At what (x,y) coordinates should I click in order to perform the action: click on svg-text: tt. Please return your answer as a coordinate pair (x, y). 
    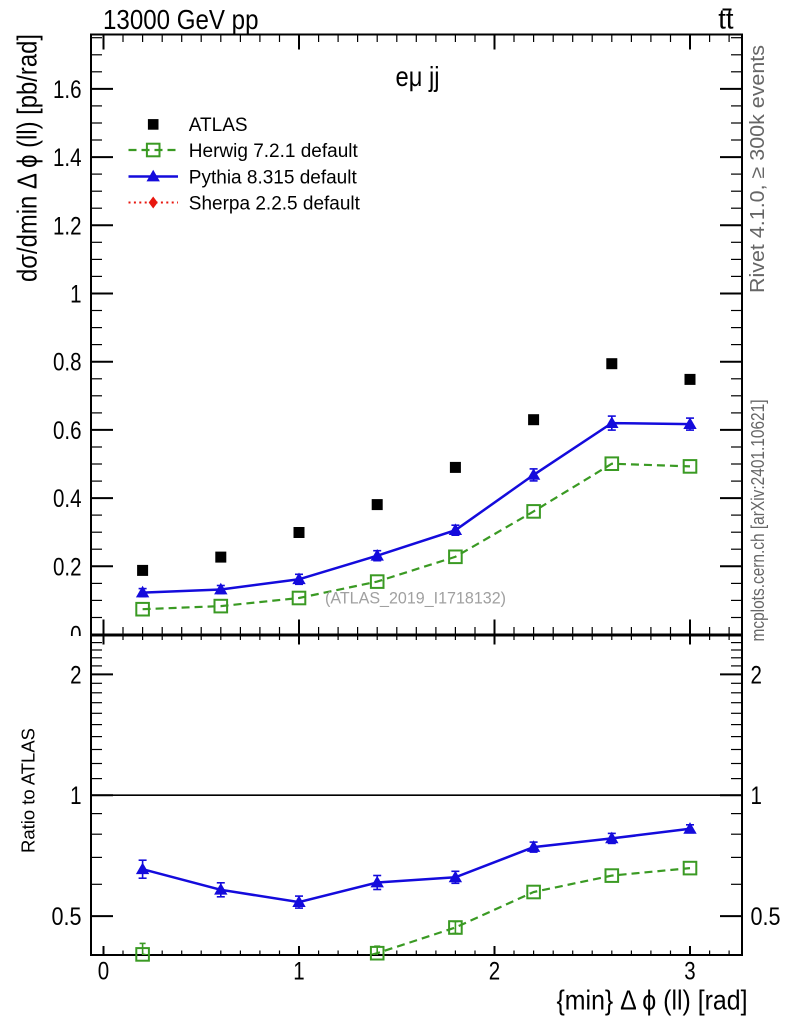
    Looking at the image, I should click on (726, 19).